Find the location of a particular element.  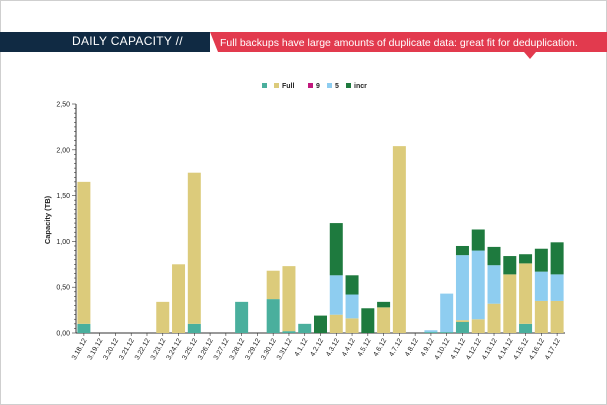

page-title: DAILY CAPACITY // is located at coordinates (127, 41).